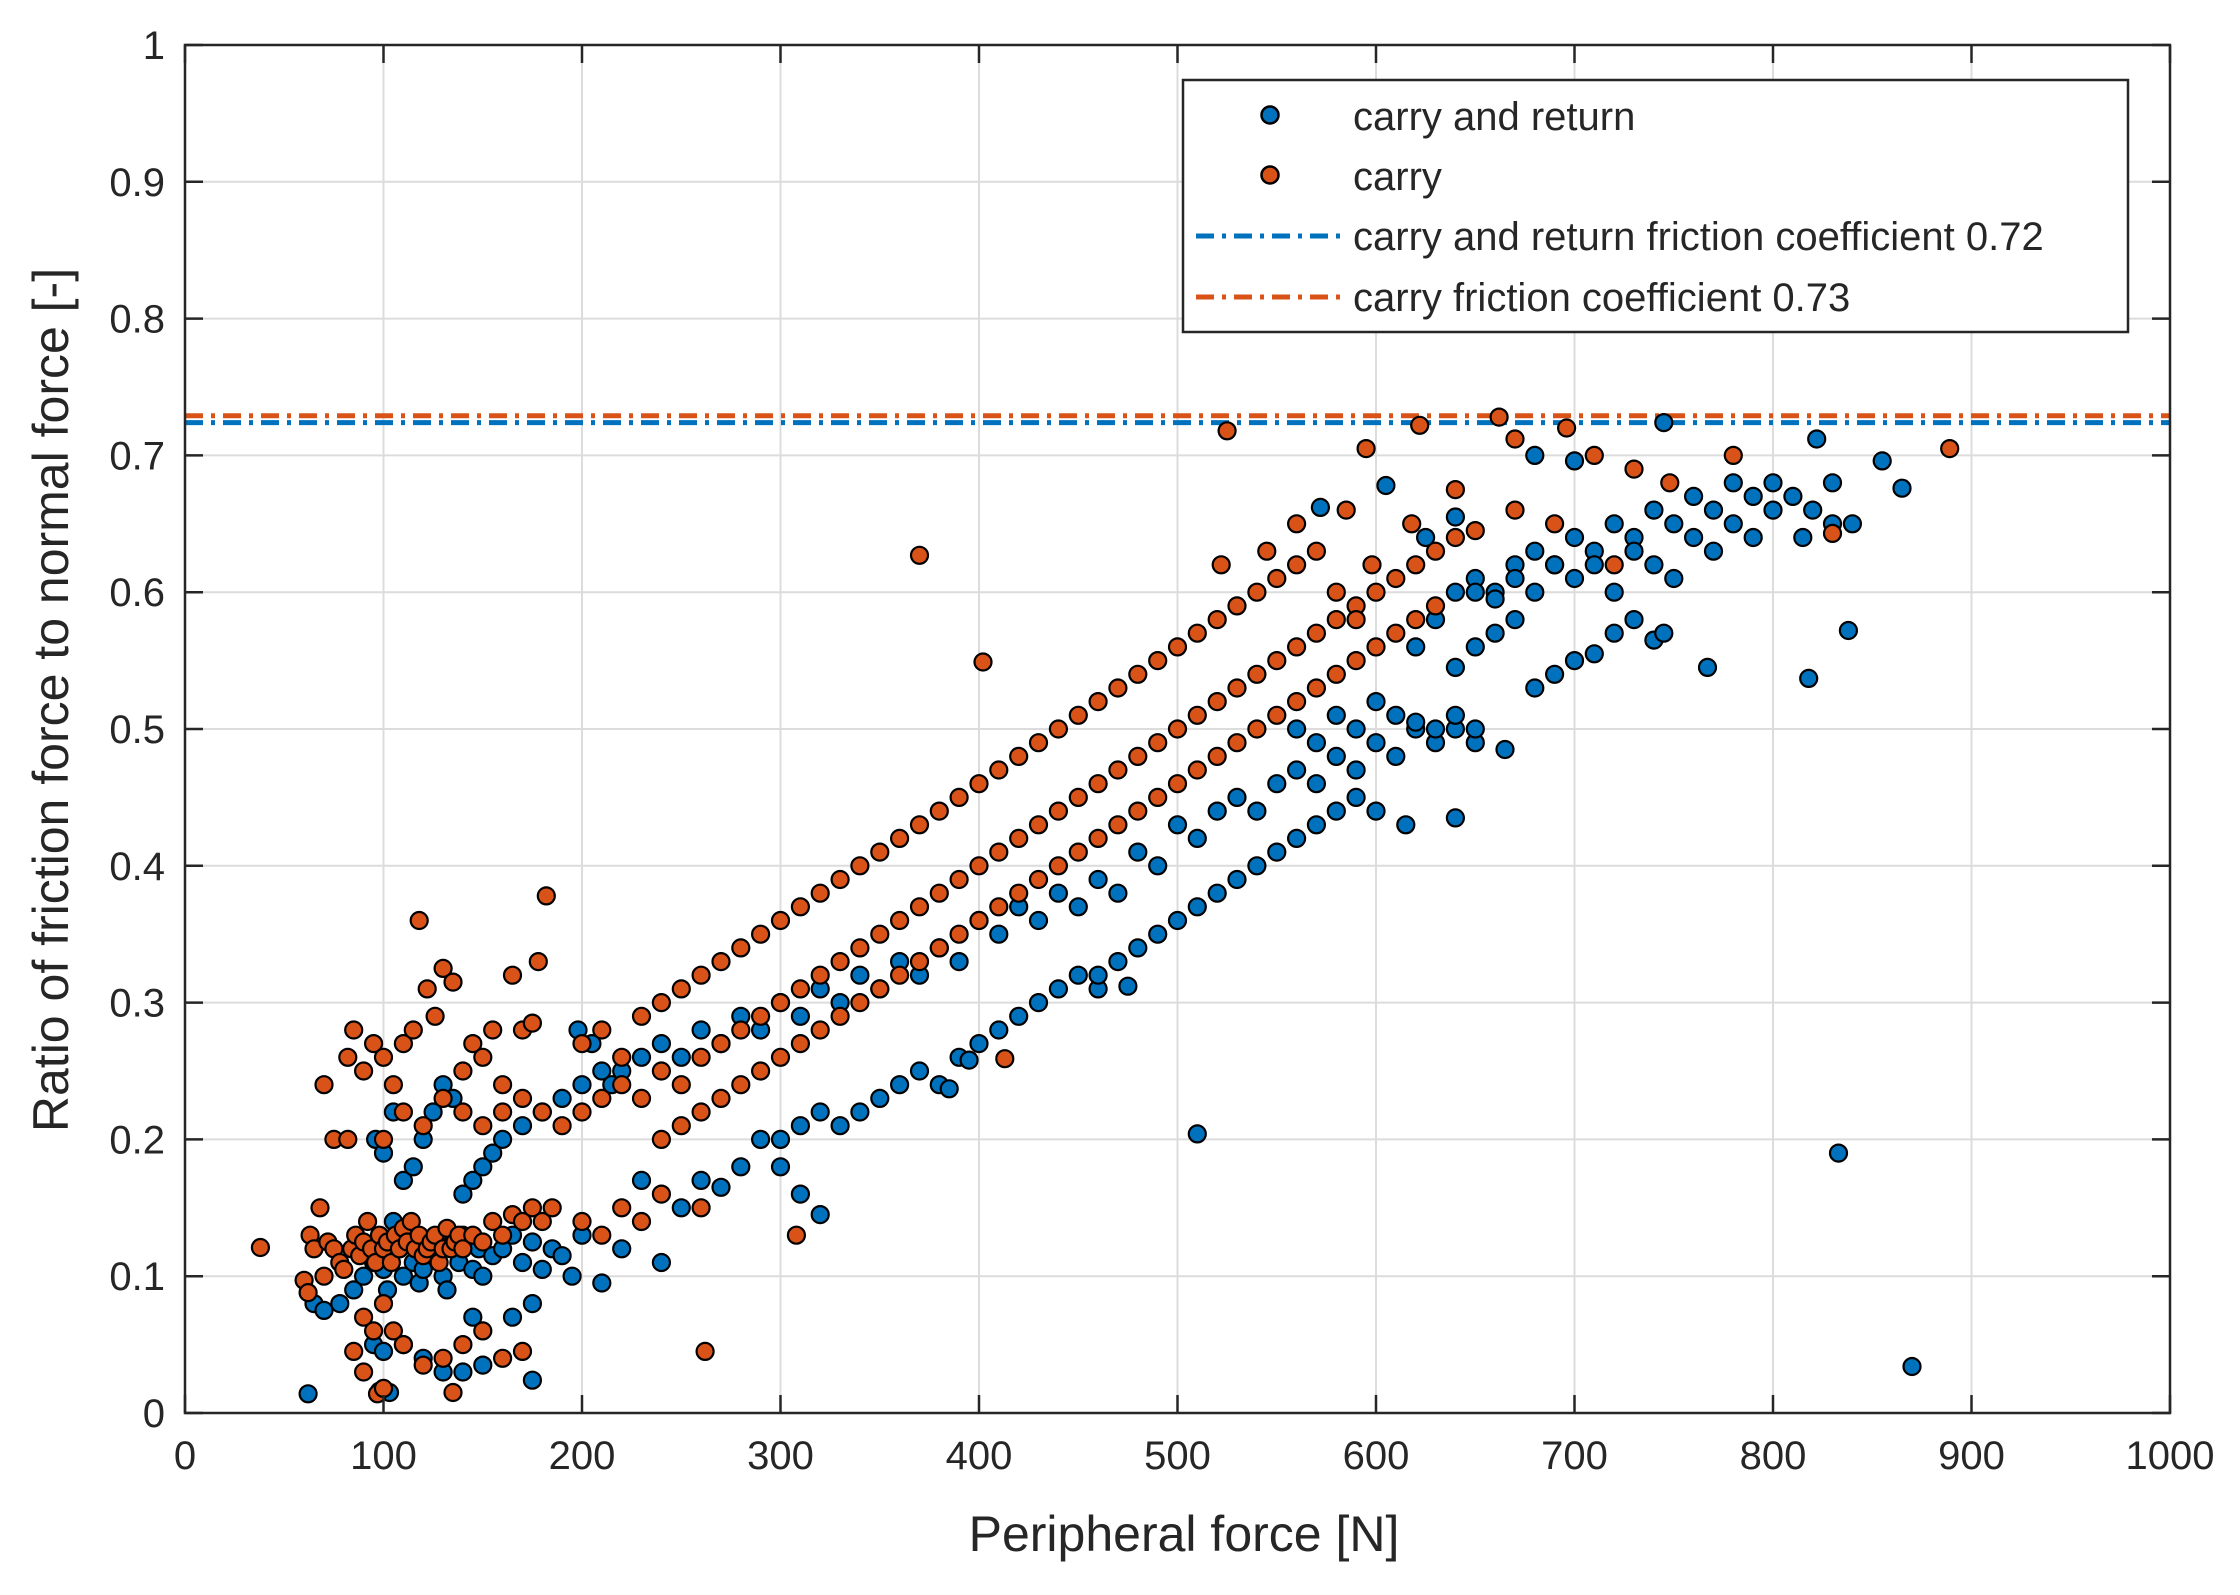 The image size is (2240, 1595). What do you see at coordinates (137, 320) in the screenshot?
I see `y-tick-label-8: 0.8` at bounding box center [137, 320].